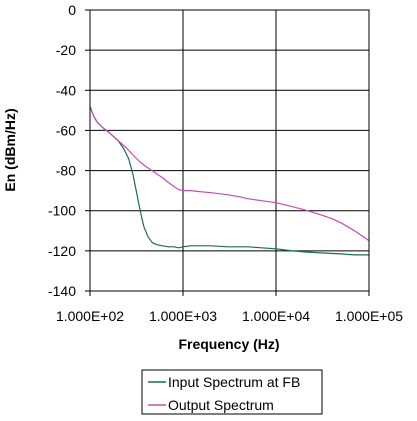 The width and height of the screenshot is (417, 421). What do you see at coordinates (234, 382) in the screenshot?
I see `legend-label-input-spectrum: Input Spectrum at FB` at bounding box center [234, 382].